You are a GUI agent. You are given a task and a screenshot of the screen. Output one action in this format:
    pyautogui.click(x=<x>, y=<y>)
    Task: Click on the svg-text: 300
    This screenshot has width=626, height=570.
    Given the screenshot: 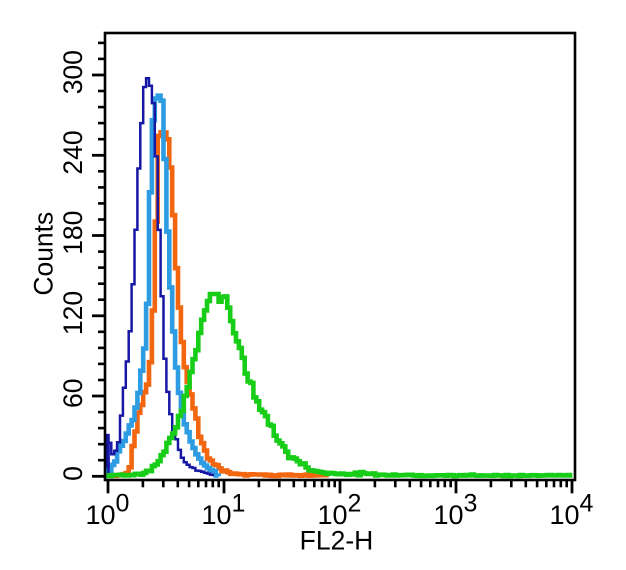 What is the action you would take?
    pyautogui.click(x=73, y=72)
    